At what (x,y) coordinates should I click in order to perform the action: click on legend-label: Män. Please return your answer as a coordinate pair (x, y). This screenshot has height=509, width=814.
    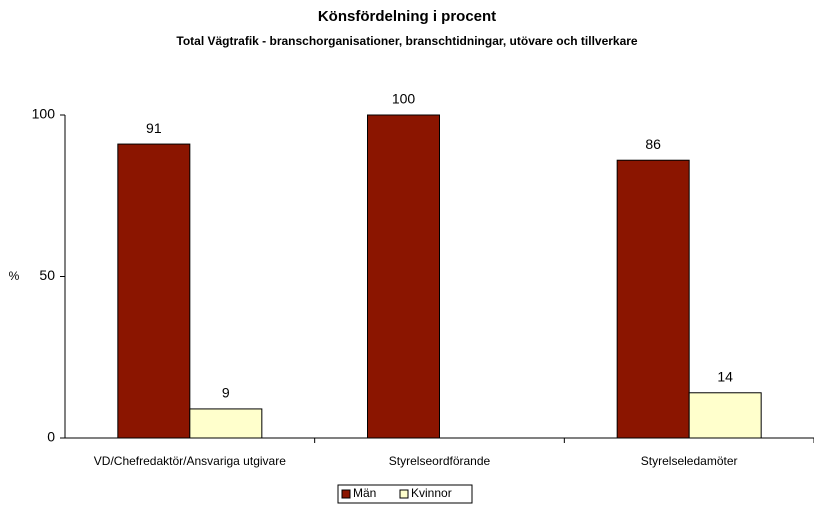
    Looking at the image, I should click on (364, 493).